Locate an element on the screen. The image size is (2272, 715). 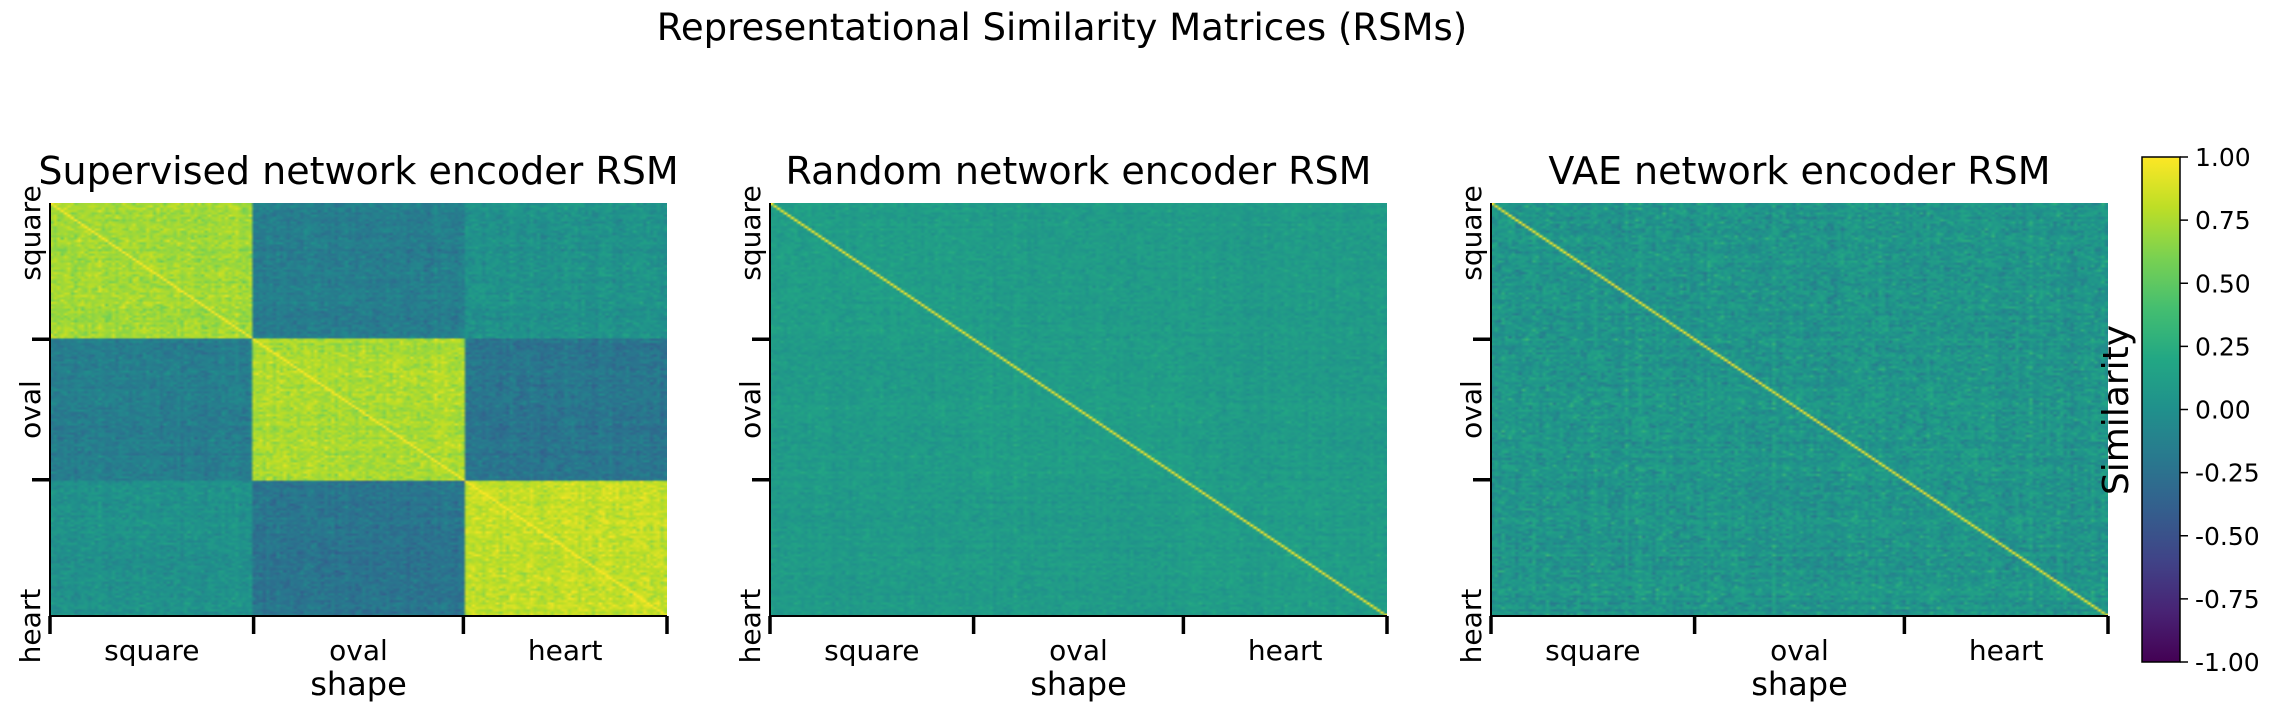
colorbar-tick-label: 1.00 is located at coordinates (2223, 157).